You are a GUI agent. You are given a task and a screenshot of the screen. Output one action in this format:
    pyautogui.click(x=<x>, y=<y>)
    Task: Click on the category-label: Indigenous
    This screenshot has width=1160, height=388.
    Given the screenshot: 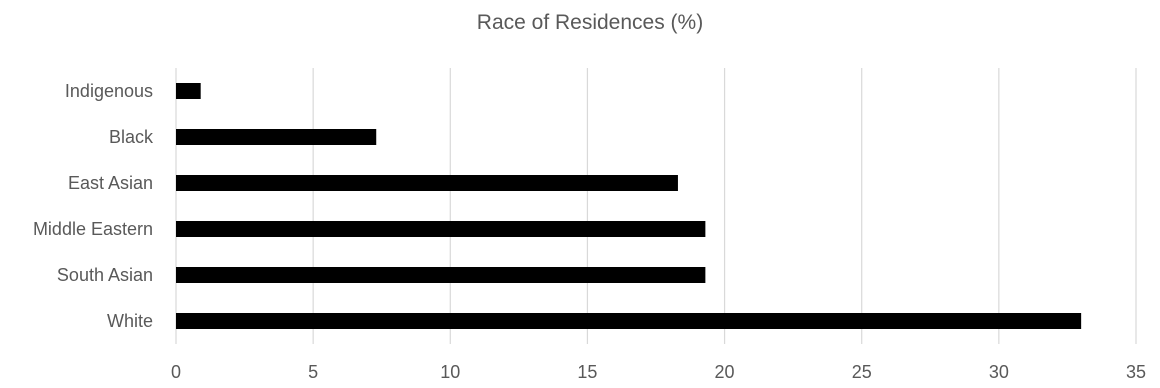 What is the action you would take?
    pyautogui.click(x=109, y=91)
    